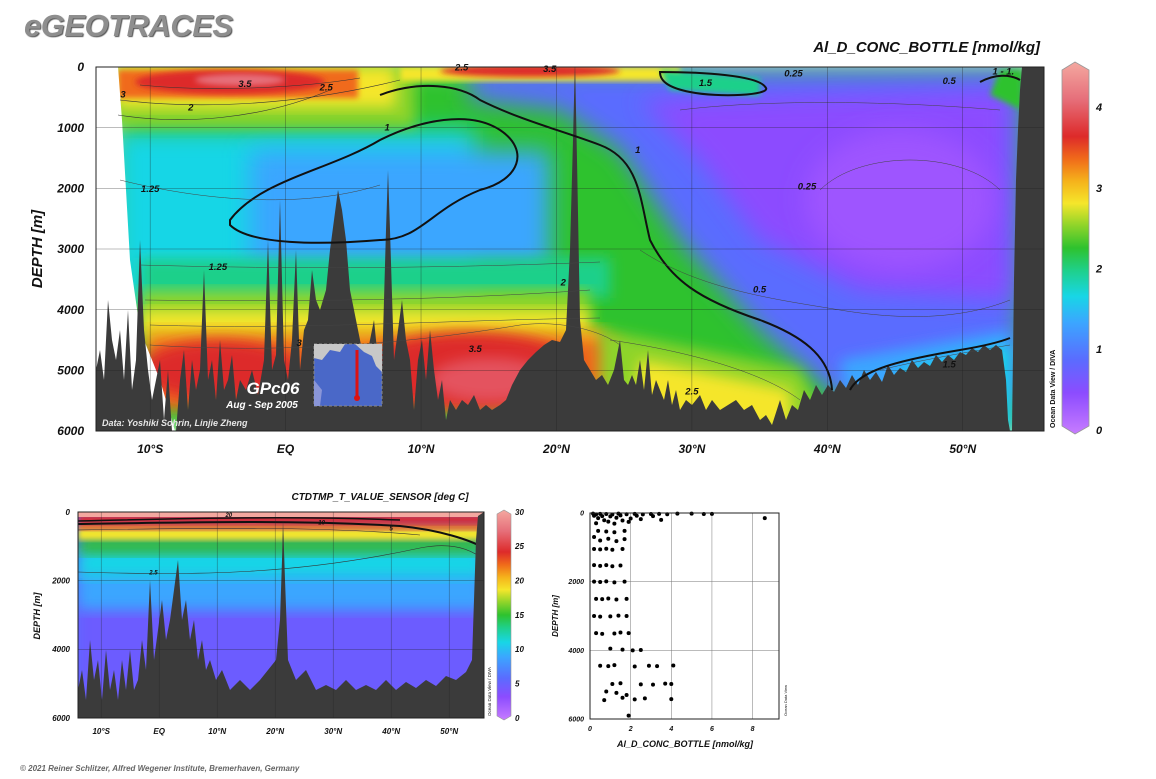  Describe the element at coordinates (489, 691) in the screenshot. I see `temperature-colorbar-label: Ocean Data View / DIVA` at that location.